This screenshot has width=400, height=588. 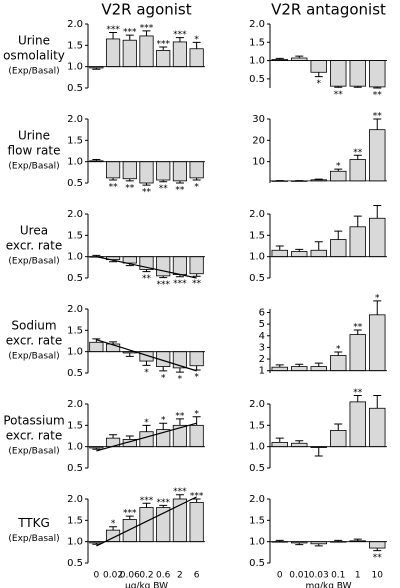 I want to click on column-title: V2R antagonist, so click(x=328, y=10).